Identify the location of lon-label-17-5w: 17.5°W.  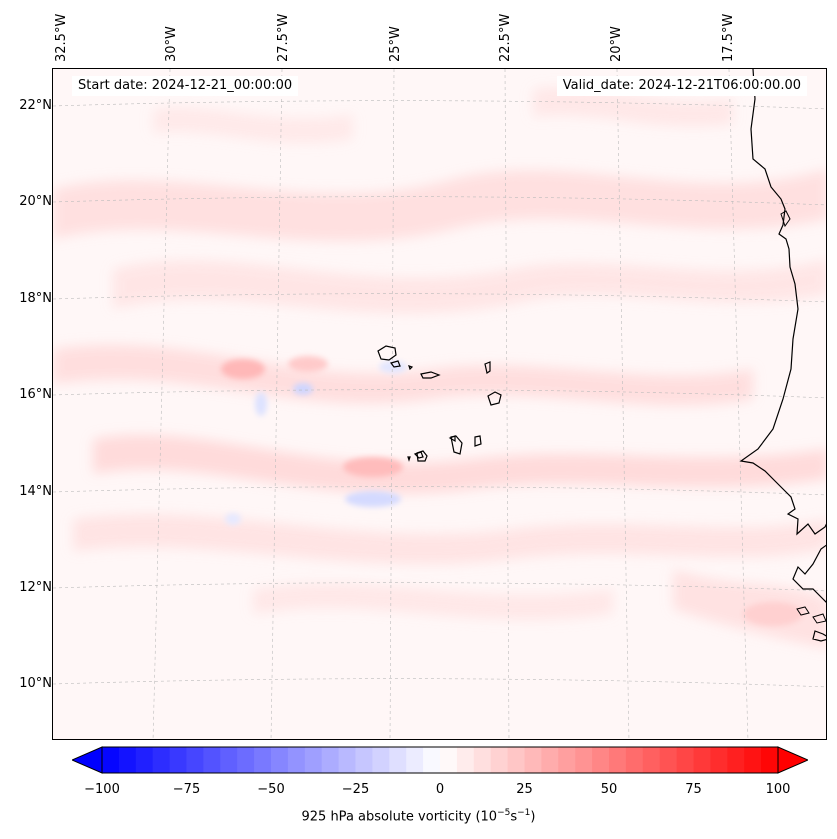
(728, 37).